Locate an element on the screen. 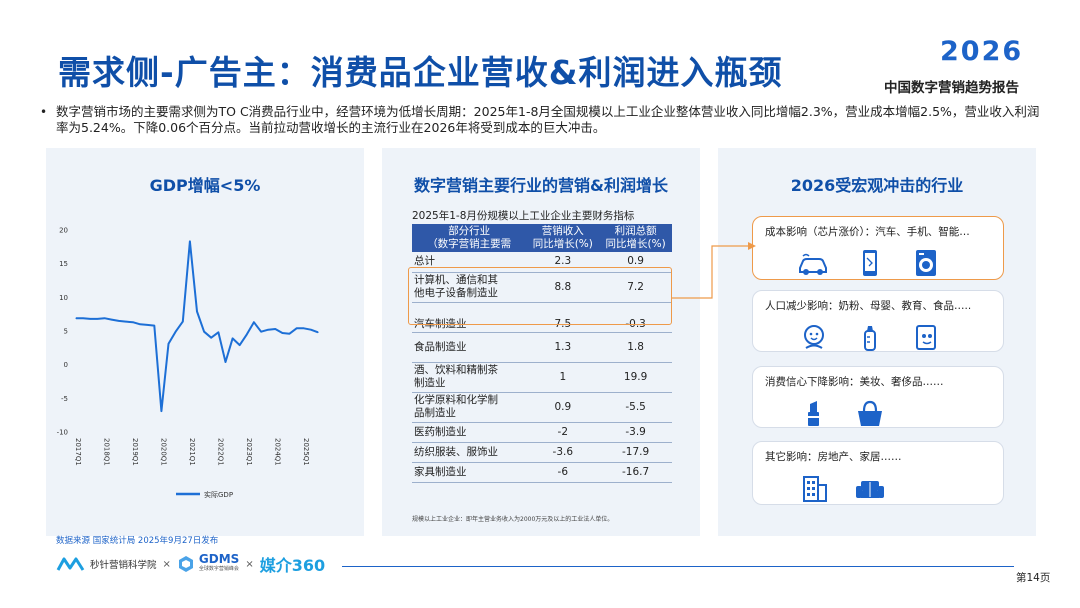  row-industry: 家具制造业 is located at coordinates (469, 472).